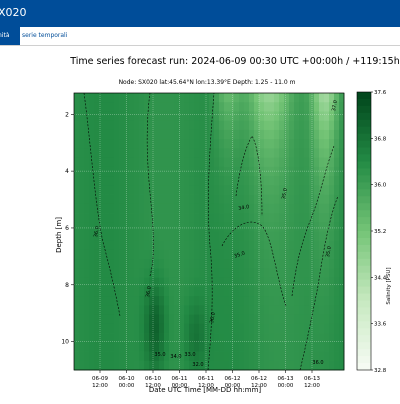 Image resolution: width=400 pixels, height=404 pixels. Describe the element at coordinates (10, 36) in the screenshot. I see `tab-salinity: nità` at that location.